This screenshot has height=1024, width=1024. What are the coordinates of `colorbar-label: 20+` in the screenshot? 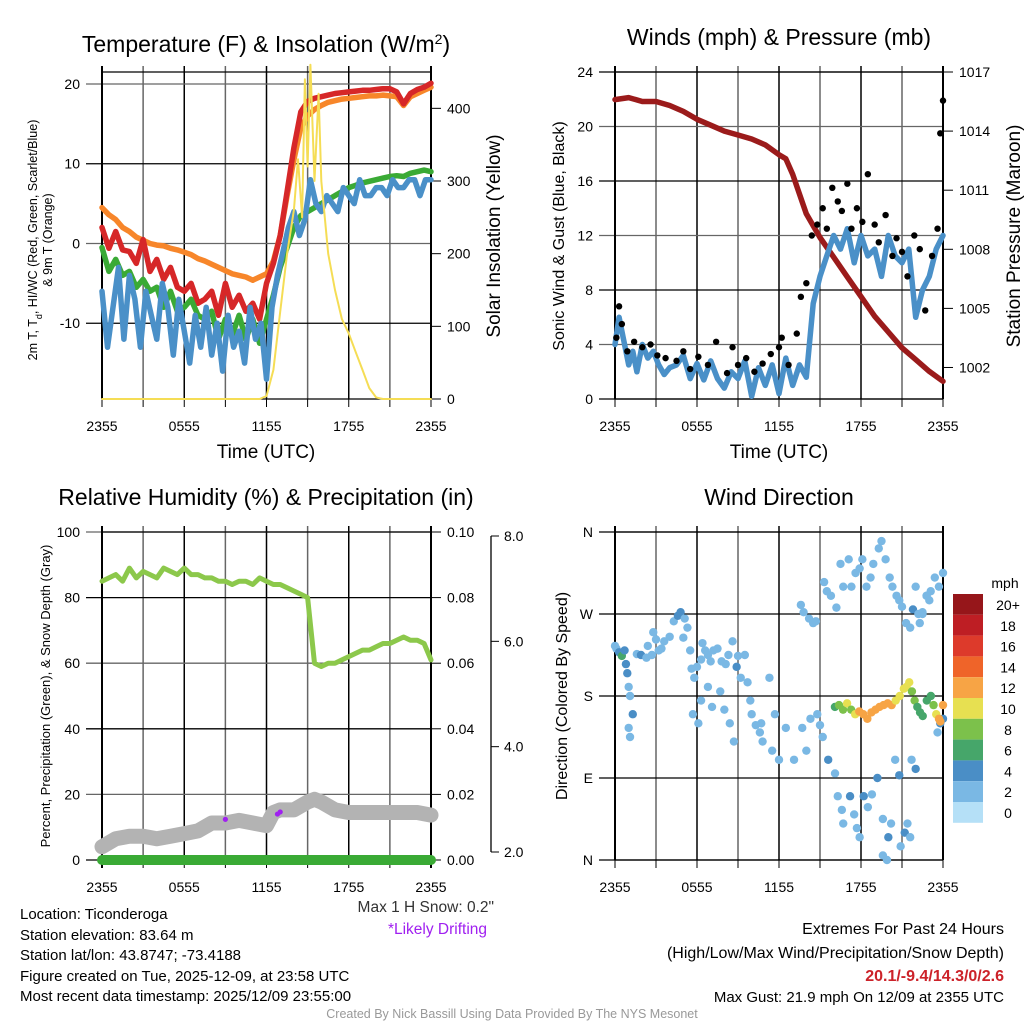 It's located at (1008, 605).